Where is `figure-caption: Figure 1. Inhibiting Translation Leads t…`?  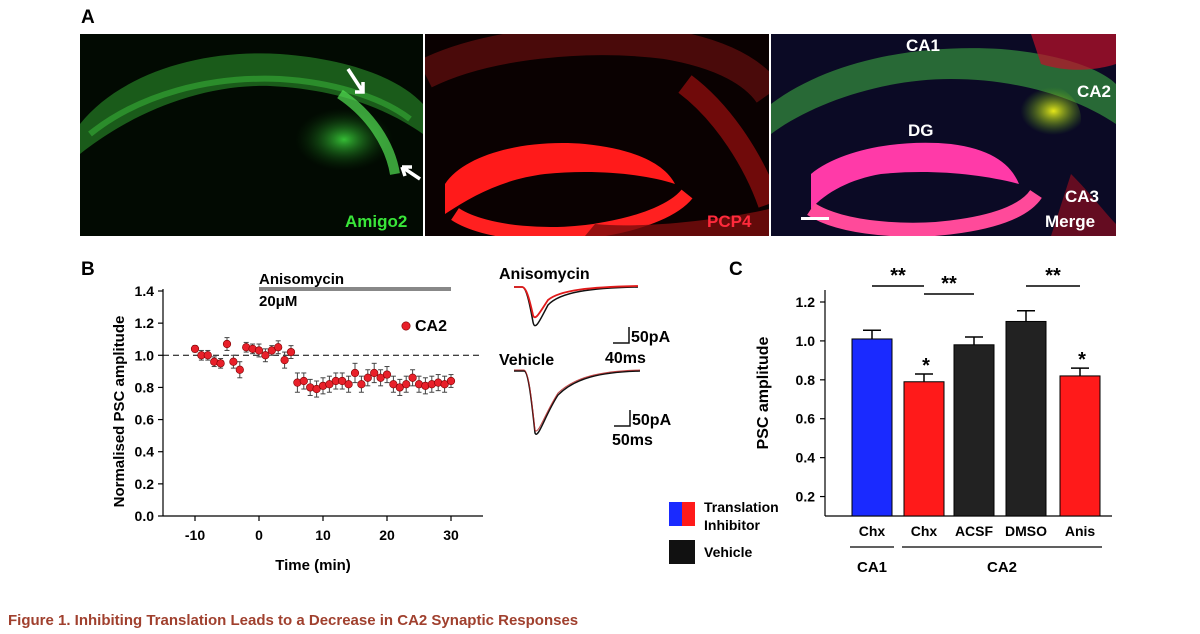 figure-caption: Figure 1. Inhibiting Translation Leads t… is located at coordinates (293, 620).